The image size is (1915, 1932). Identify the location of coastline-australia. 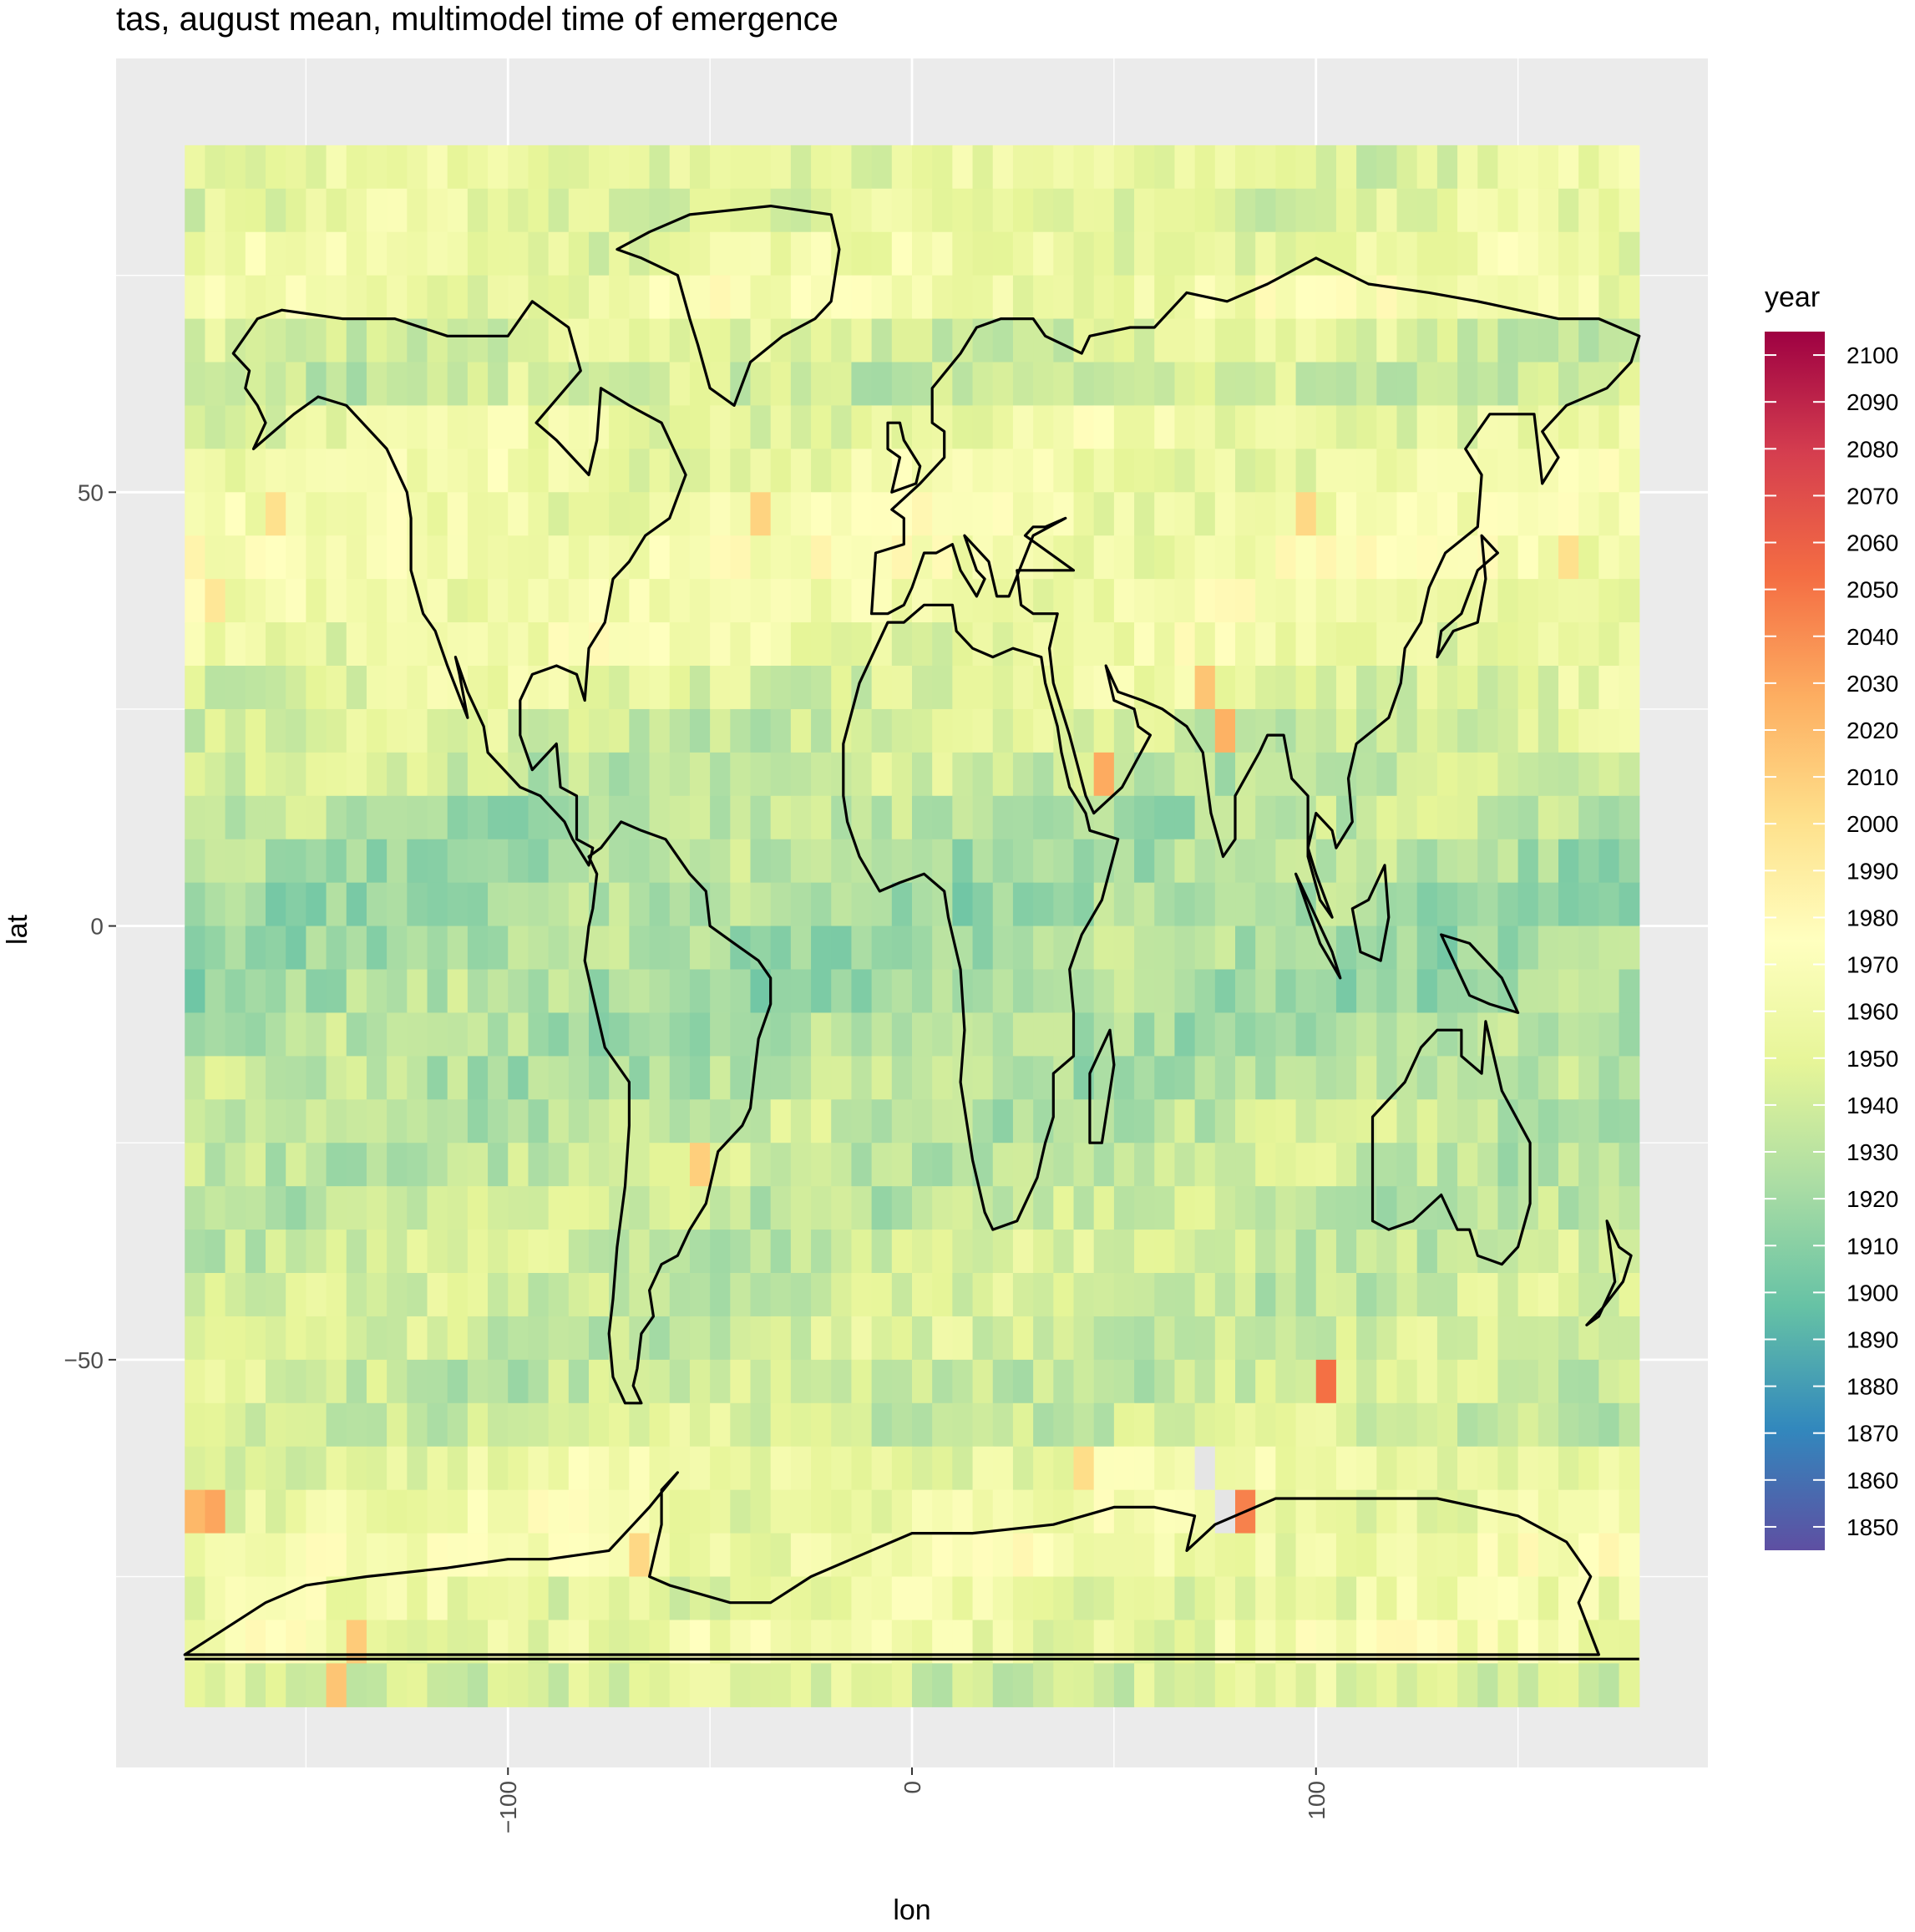
(1451, 1143).